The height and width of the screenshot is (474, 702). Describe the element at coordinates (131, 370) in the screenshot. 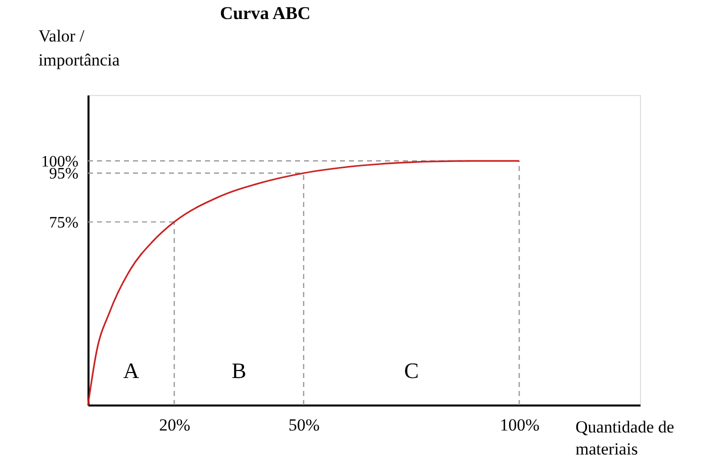

I see `annotation: A` at that location.